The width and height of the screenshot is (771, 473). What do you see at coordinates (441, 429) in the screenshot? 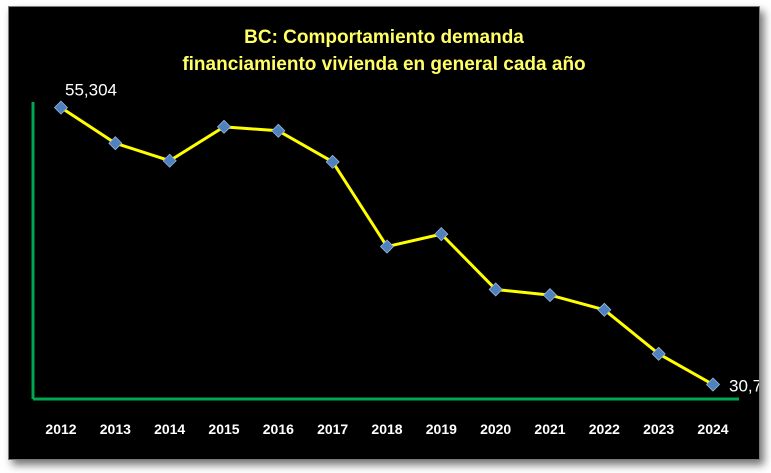
I see `x-tick-label: 2019` at bounding box center [441, 429].